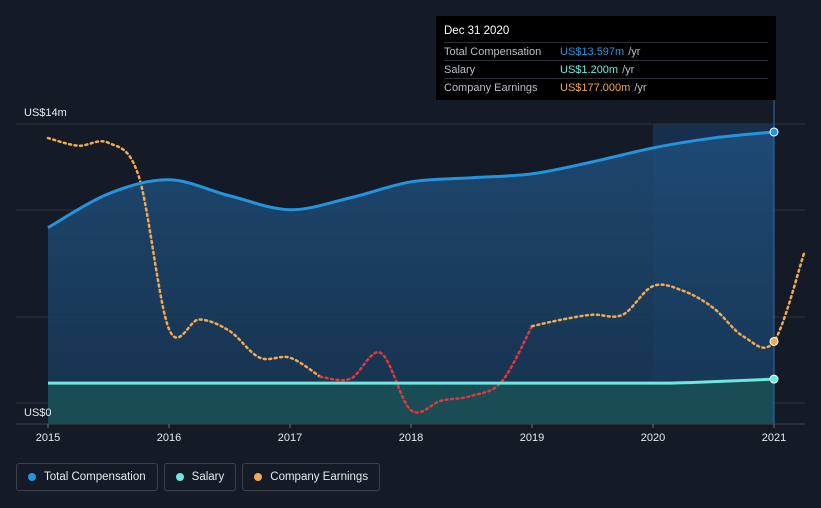 This screenshot has width=821, height=508. I want to click on x-axis: 2015 2016 2017 2018 2019 2020 2021, so click(410, 433).